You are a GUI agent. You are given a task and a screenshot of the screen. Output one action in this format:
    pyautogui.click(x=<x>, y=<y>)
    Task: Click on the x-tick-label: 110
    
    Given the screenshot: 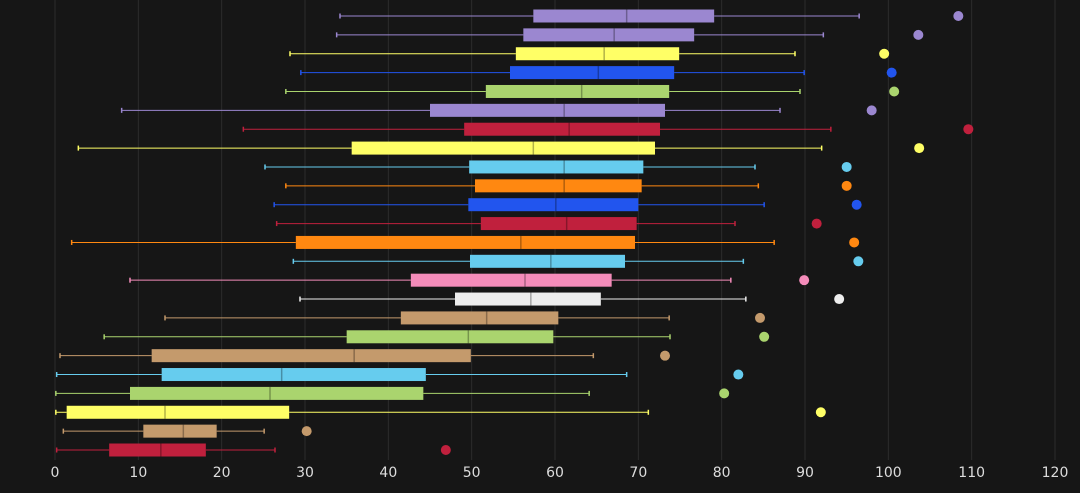 What is the action you would take?
    pyautogui.click(x=971, y=473)
    